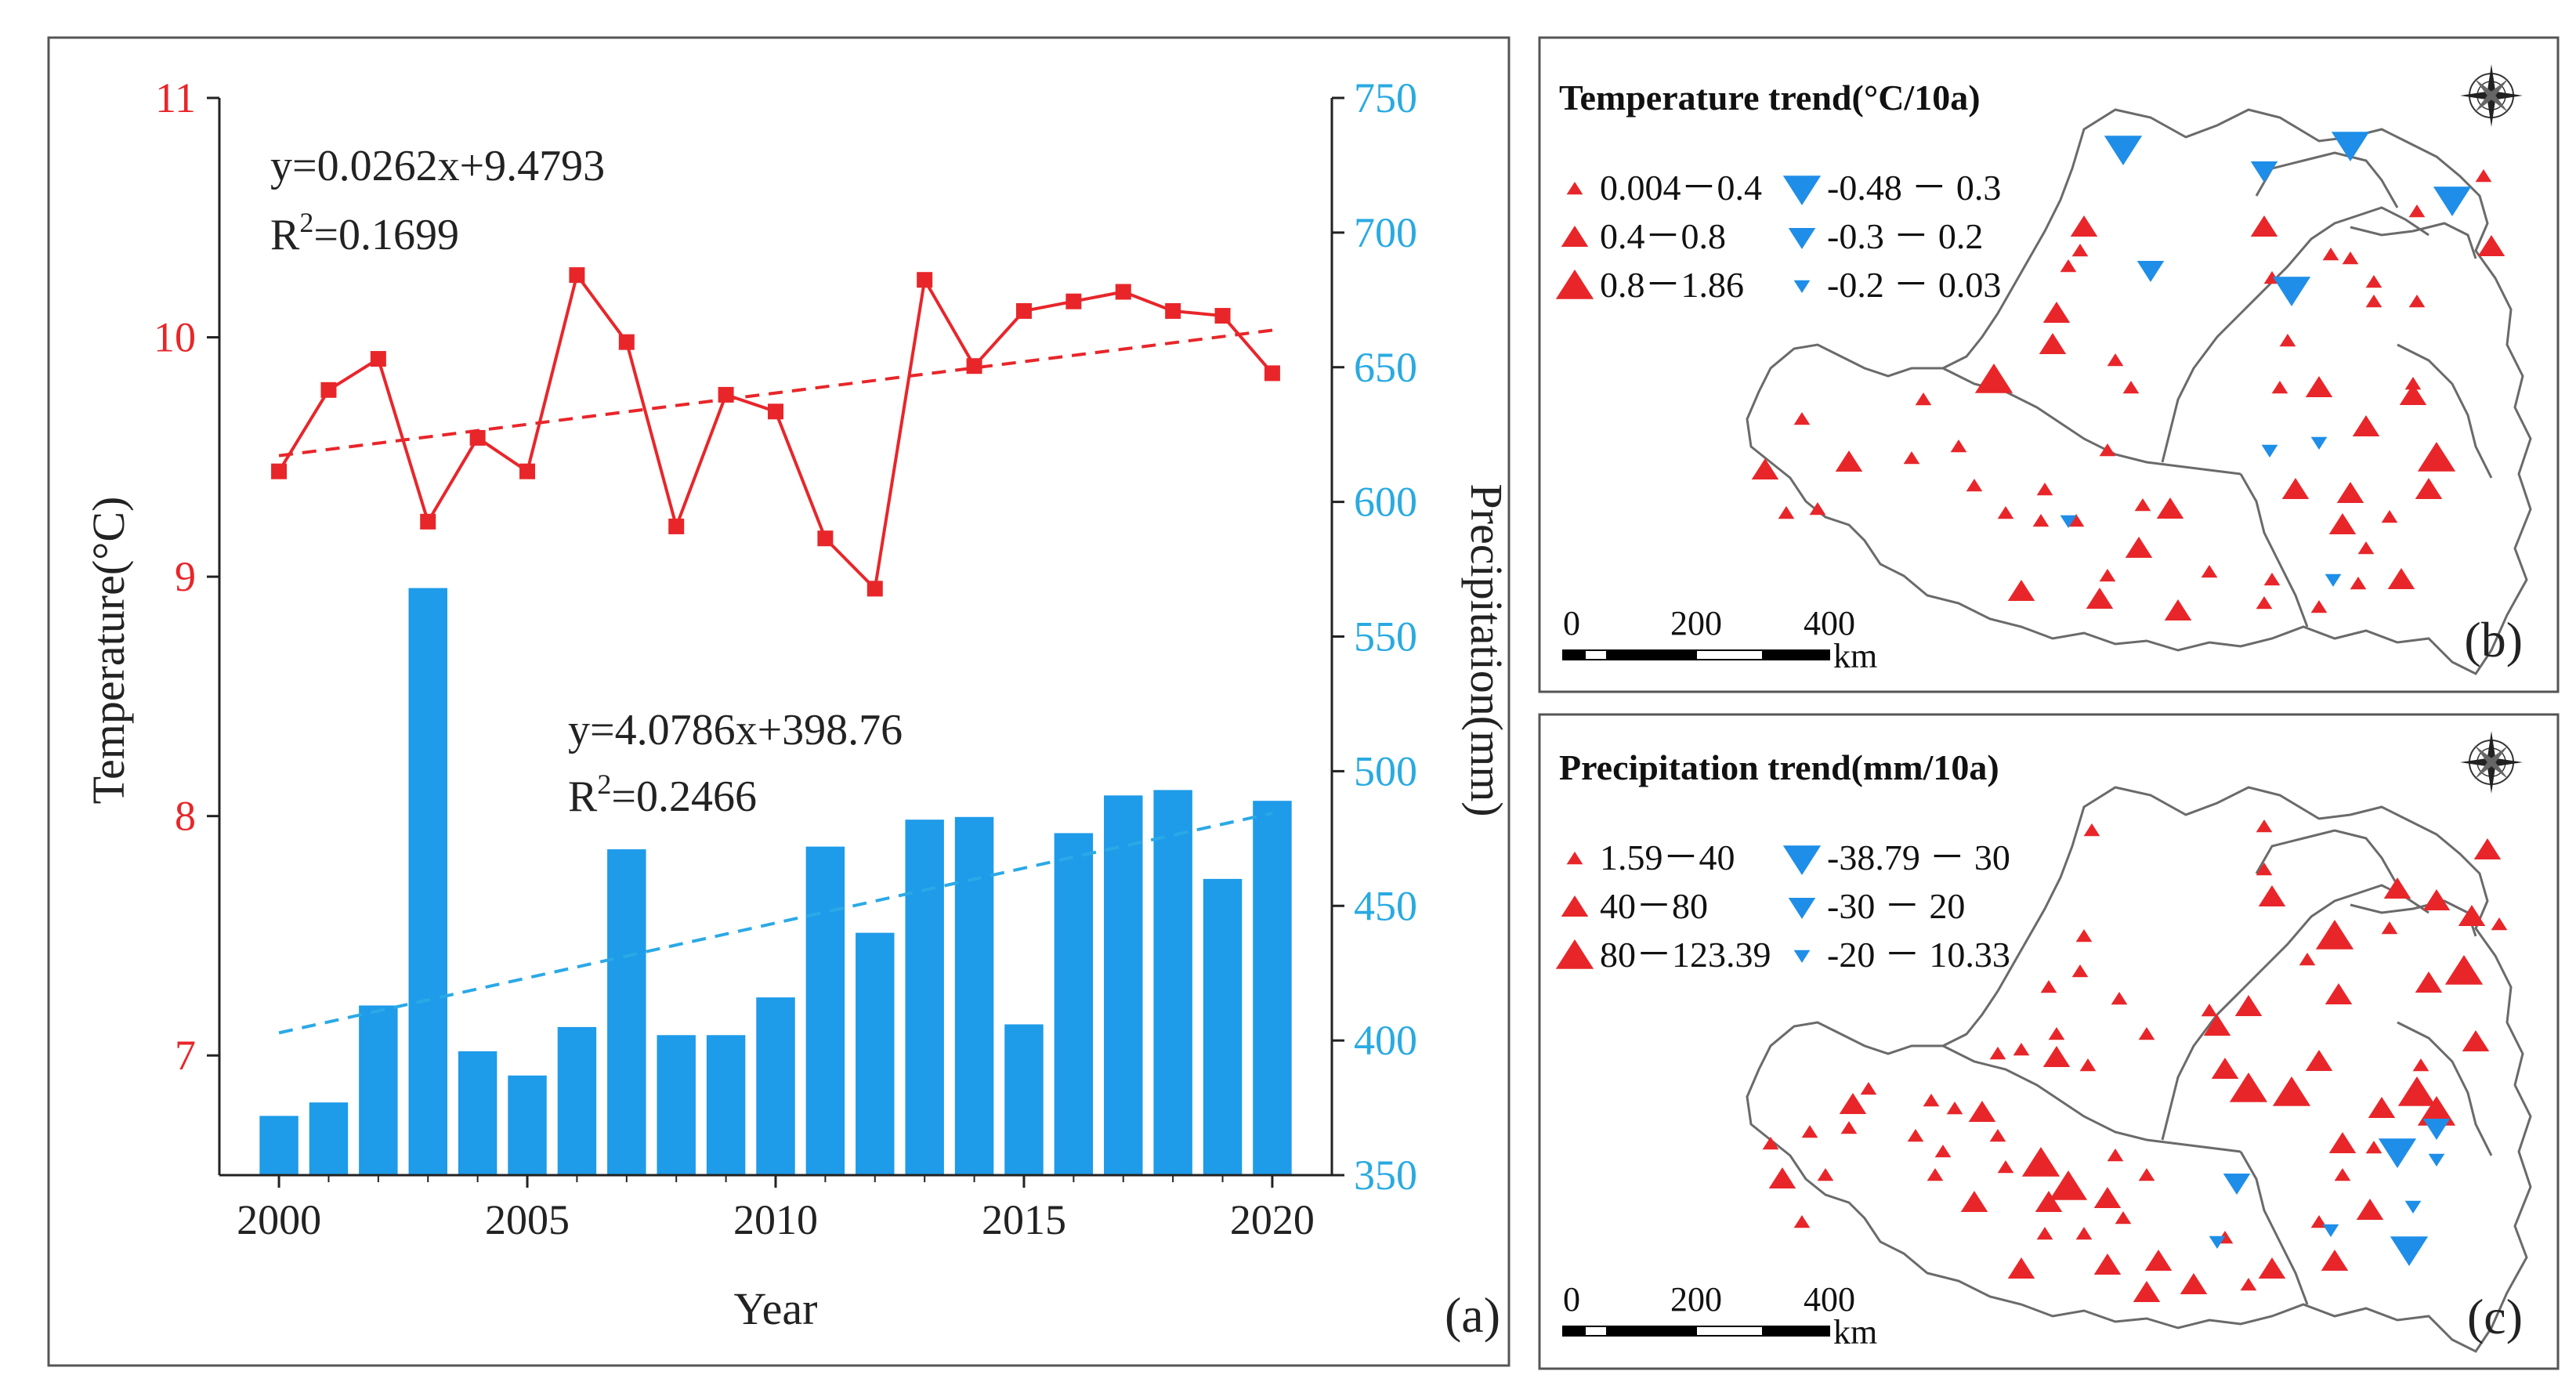 The height and width of the screenshot is (1400, 2576). I want to click on precipitation-r2: R2=0.2466, so click(662, 795).